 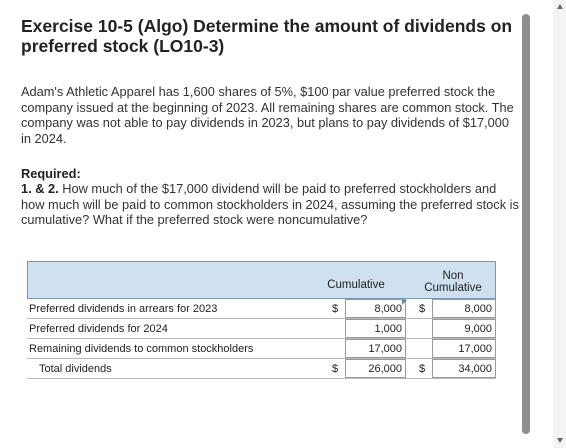 What do you see at coordinates (560, 440) in the screenshot?
I see `scroll-down-arrow-icon` at bounding box center [560, 440].